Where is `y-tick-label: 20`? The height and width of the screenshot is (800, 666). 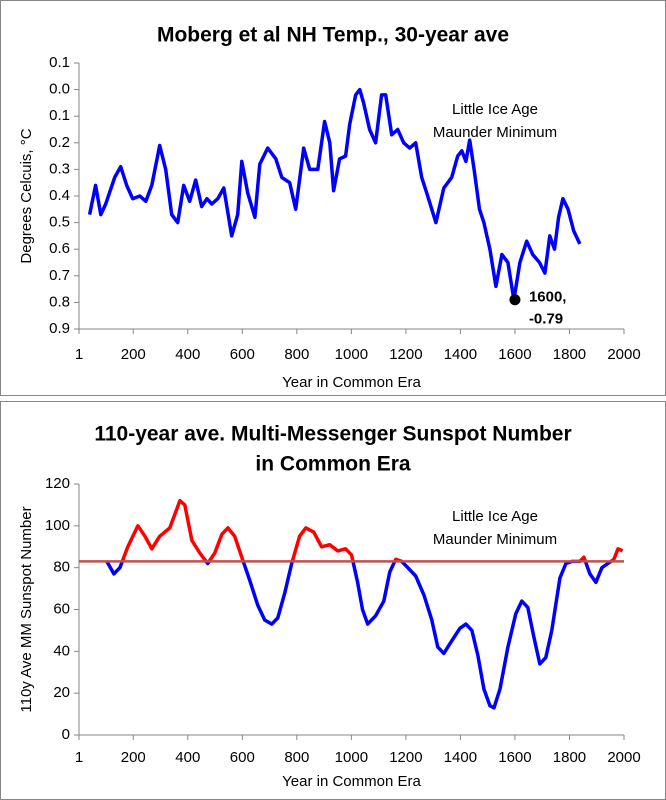
y-tick-label: 20 is located at coordinates (61, 692).